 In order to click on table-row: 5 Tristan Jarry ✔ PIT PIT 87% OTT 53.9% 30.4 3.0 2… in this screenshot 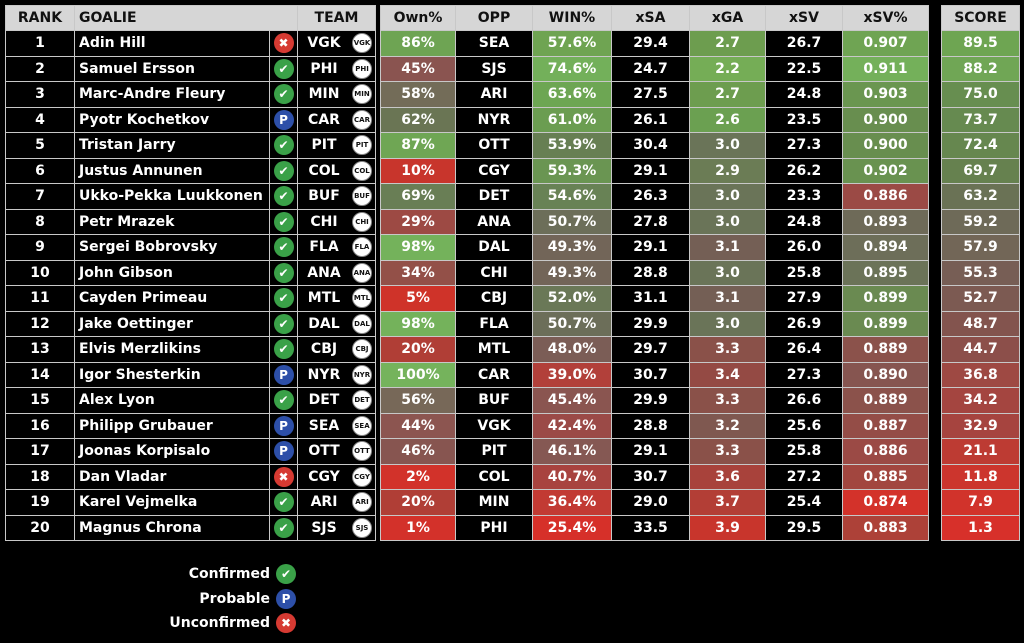, I will do `click(467, 145)`.